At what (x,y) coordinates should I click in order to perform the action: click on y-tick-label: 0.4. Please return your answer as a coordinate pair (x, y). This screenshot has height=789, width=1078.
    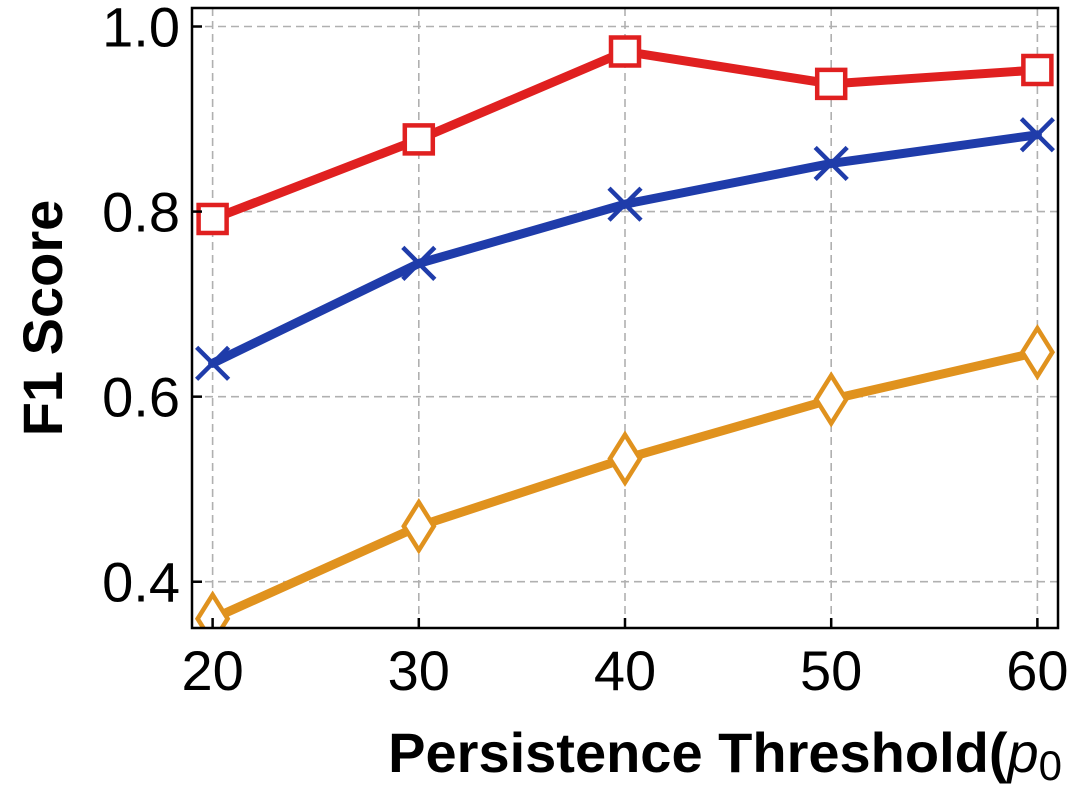
    Looking at the image, I should click on (141, 582).